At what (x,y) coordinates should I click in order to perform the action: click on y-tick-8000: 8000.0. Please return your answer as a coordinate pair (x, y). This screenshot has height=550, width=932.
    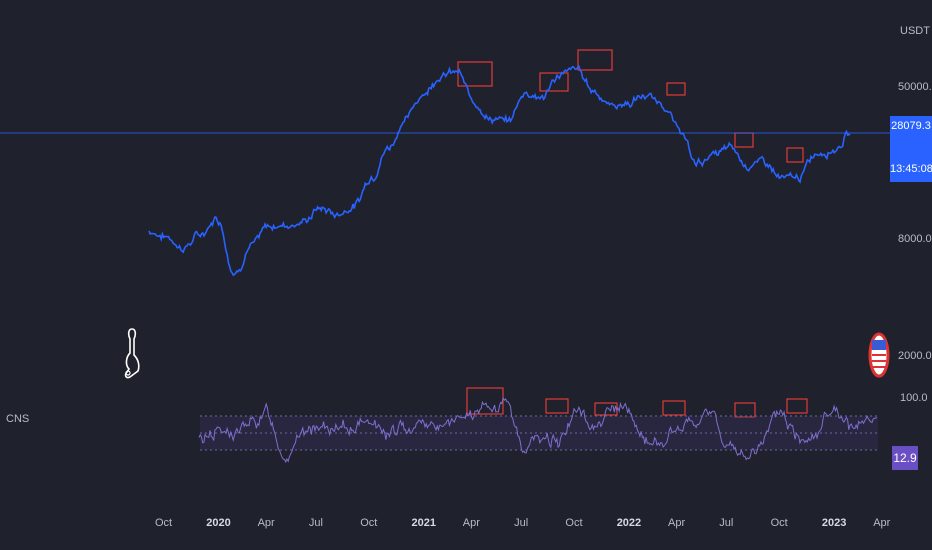
    Looking at the image, I should click on (915, 239).